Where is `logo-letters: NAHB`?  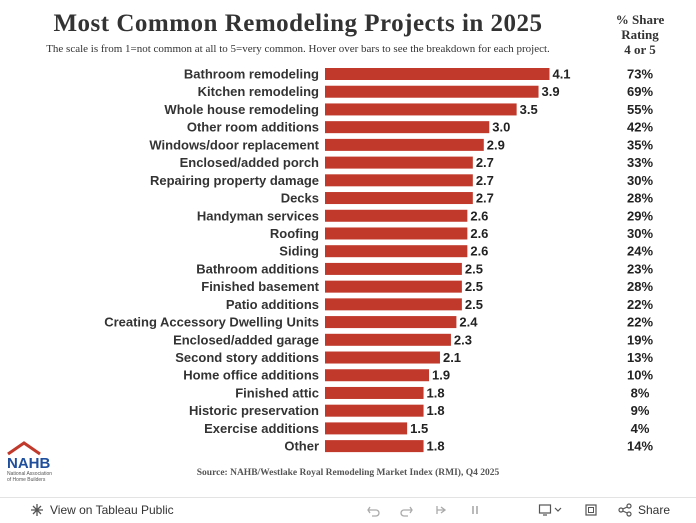 logo-letters: NAHB is located at coordinates (28, 463).